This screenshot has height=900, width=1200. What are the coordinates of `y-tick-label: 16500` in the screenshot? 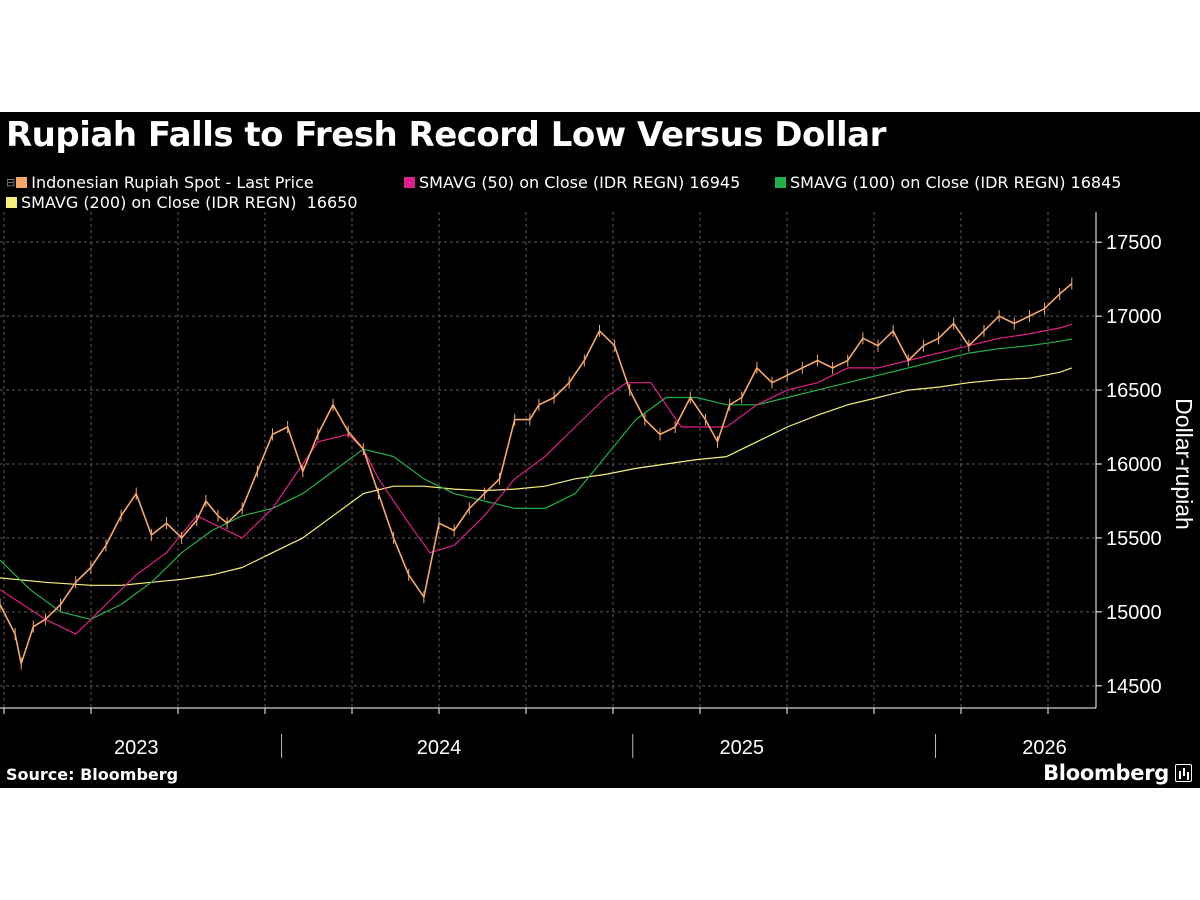 It's located at (1134, 391).